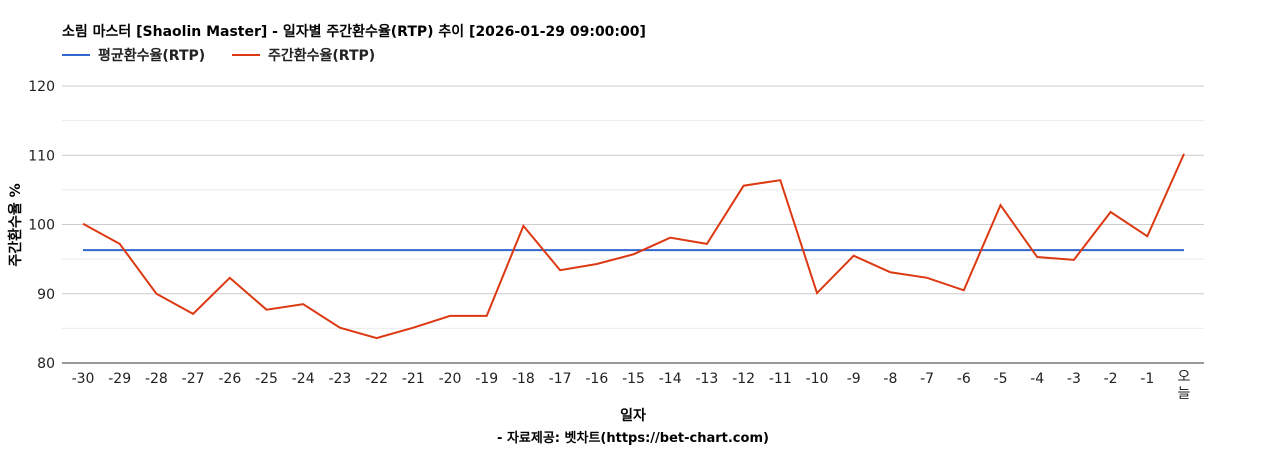  What do you see at coordinates (817, 379) in the screenshot?
I see `x-tick-label: -10` at bounding box center [817, 379].